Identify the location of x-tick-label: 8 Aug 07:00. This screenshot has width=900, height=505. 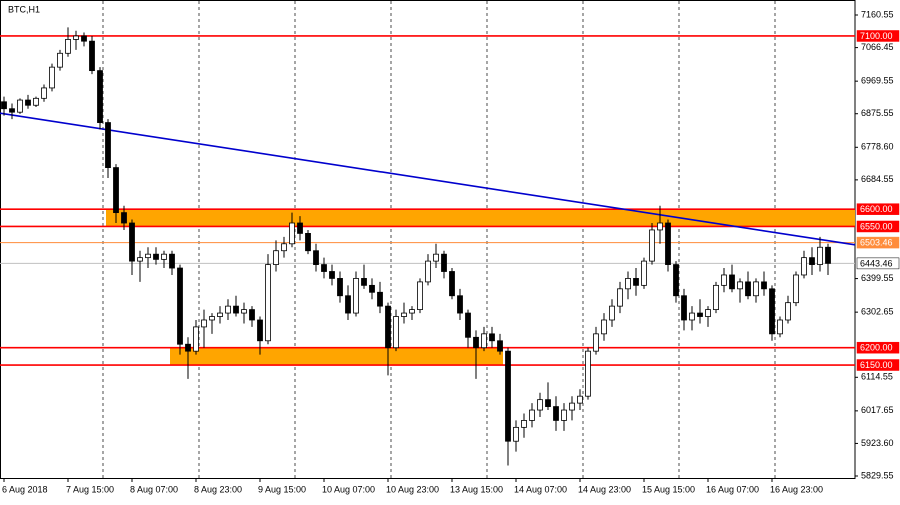
(154, 489).